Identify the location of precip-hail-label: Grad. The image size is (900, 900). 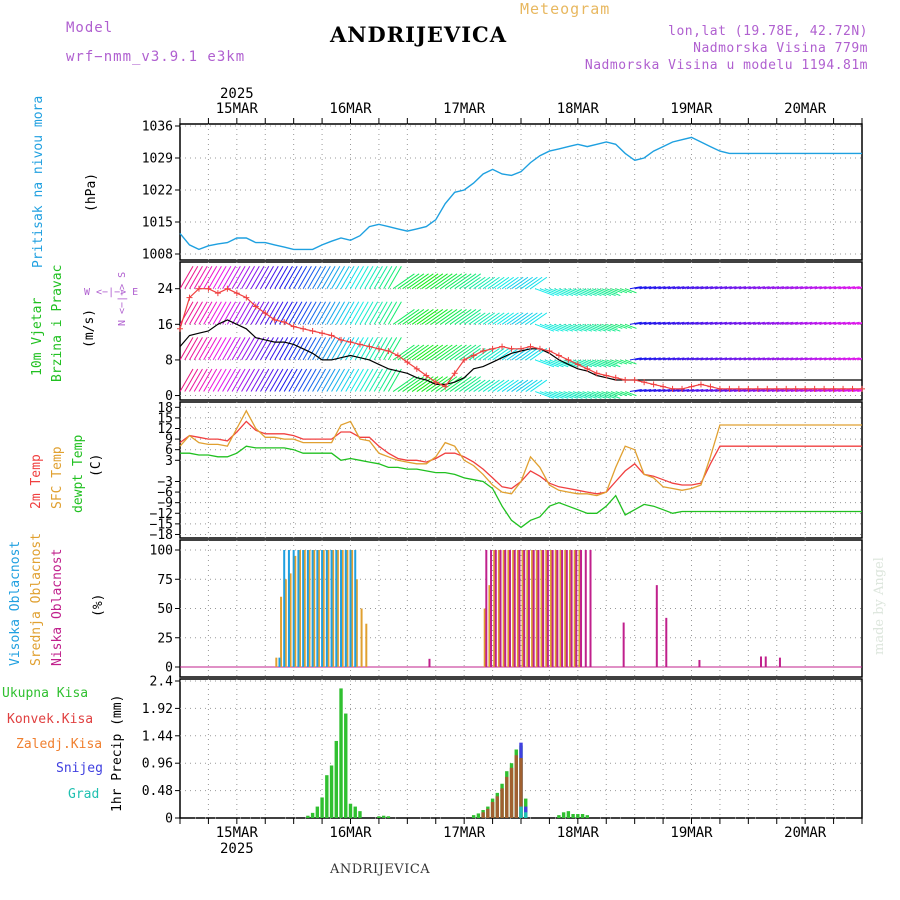
(84, 794).